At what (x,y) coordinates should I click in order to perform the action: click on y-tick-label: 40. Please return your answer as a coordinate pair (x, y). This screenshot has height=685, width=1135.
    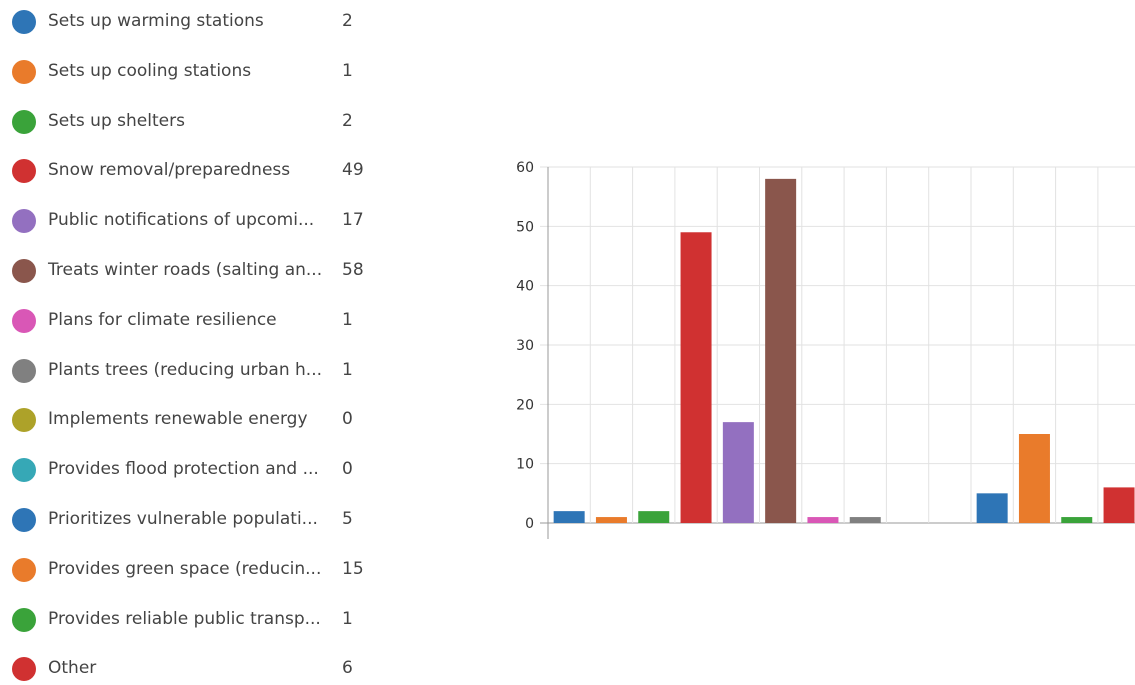
    Looking at the image, I should click on (525, 287).